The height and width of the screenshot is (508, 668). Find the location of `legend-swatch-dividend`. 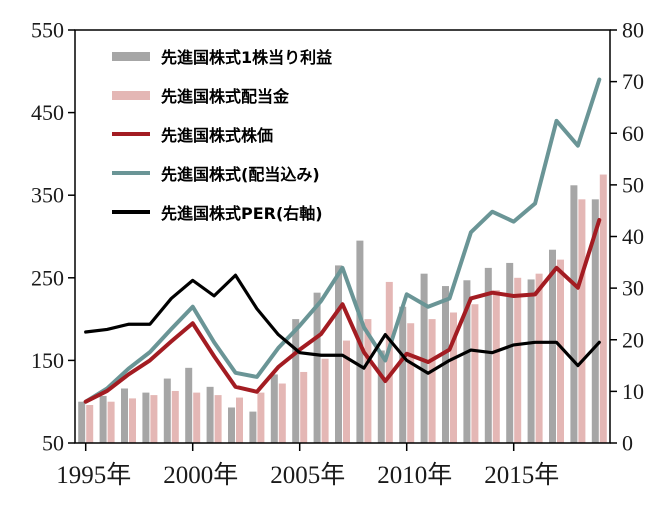

legend-swatch-dividend is located at coordinates (131, 95).